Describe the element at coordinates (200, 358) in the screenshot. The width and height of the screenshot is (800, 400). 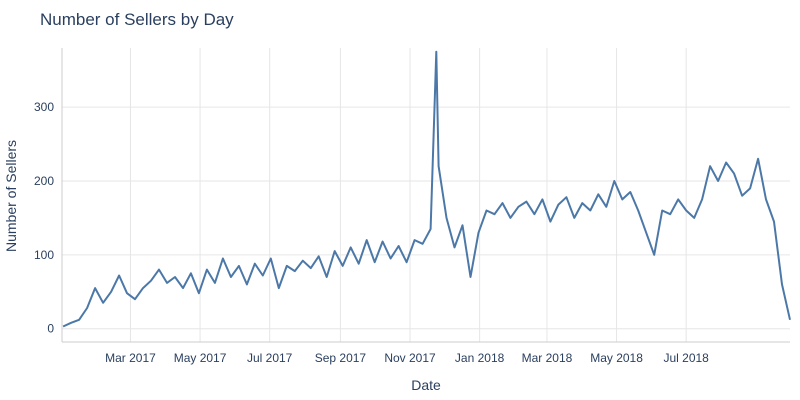
I see `x-tick-label: May 2017` at that location.